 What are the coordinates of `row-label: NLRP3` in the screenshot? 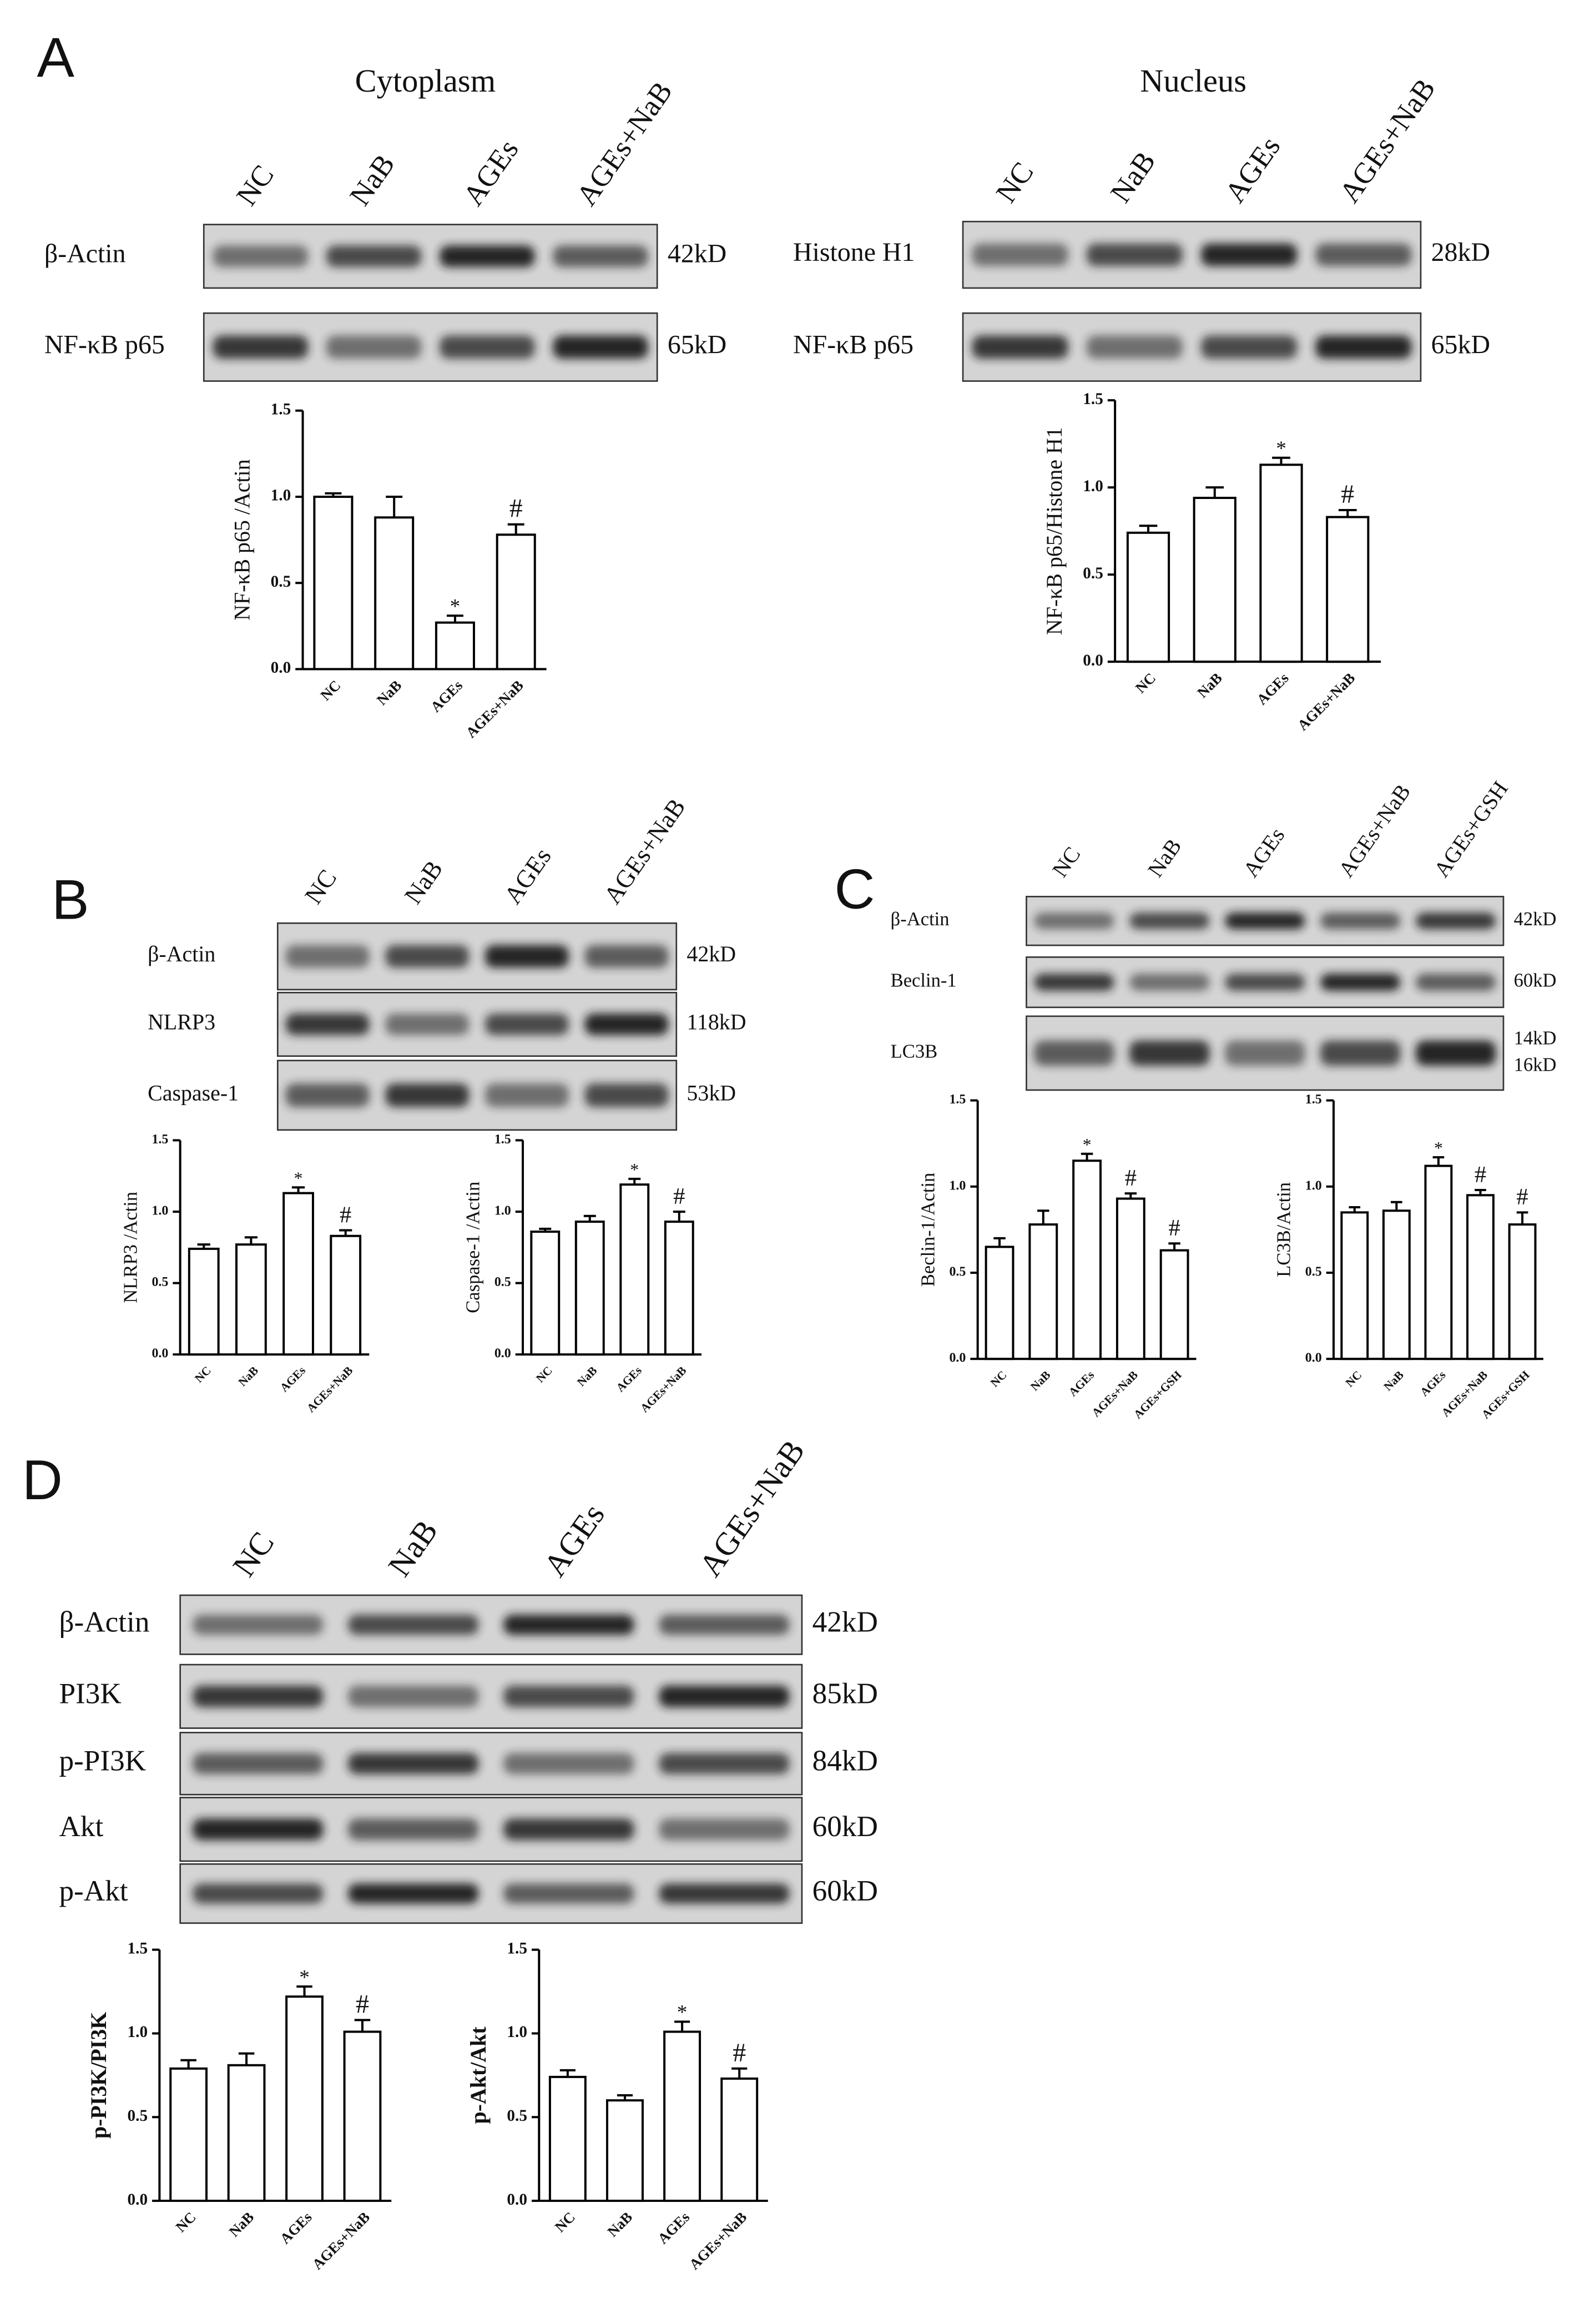 It's located at (181, 1022).